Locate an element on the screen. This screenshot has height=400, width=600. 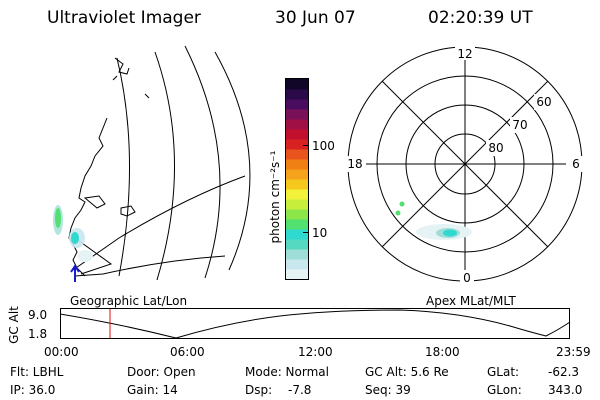
filter-readout: Flt: LBHL is located at coordinates (37, 372).